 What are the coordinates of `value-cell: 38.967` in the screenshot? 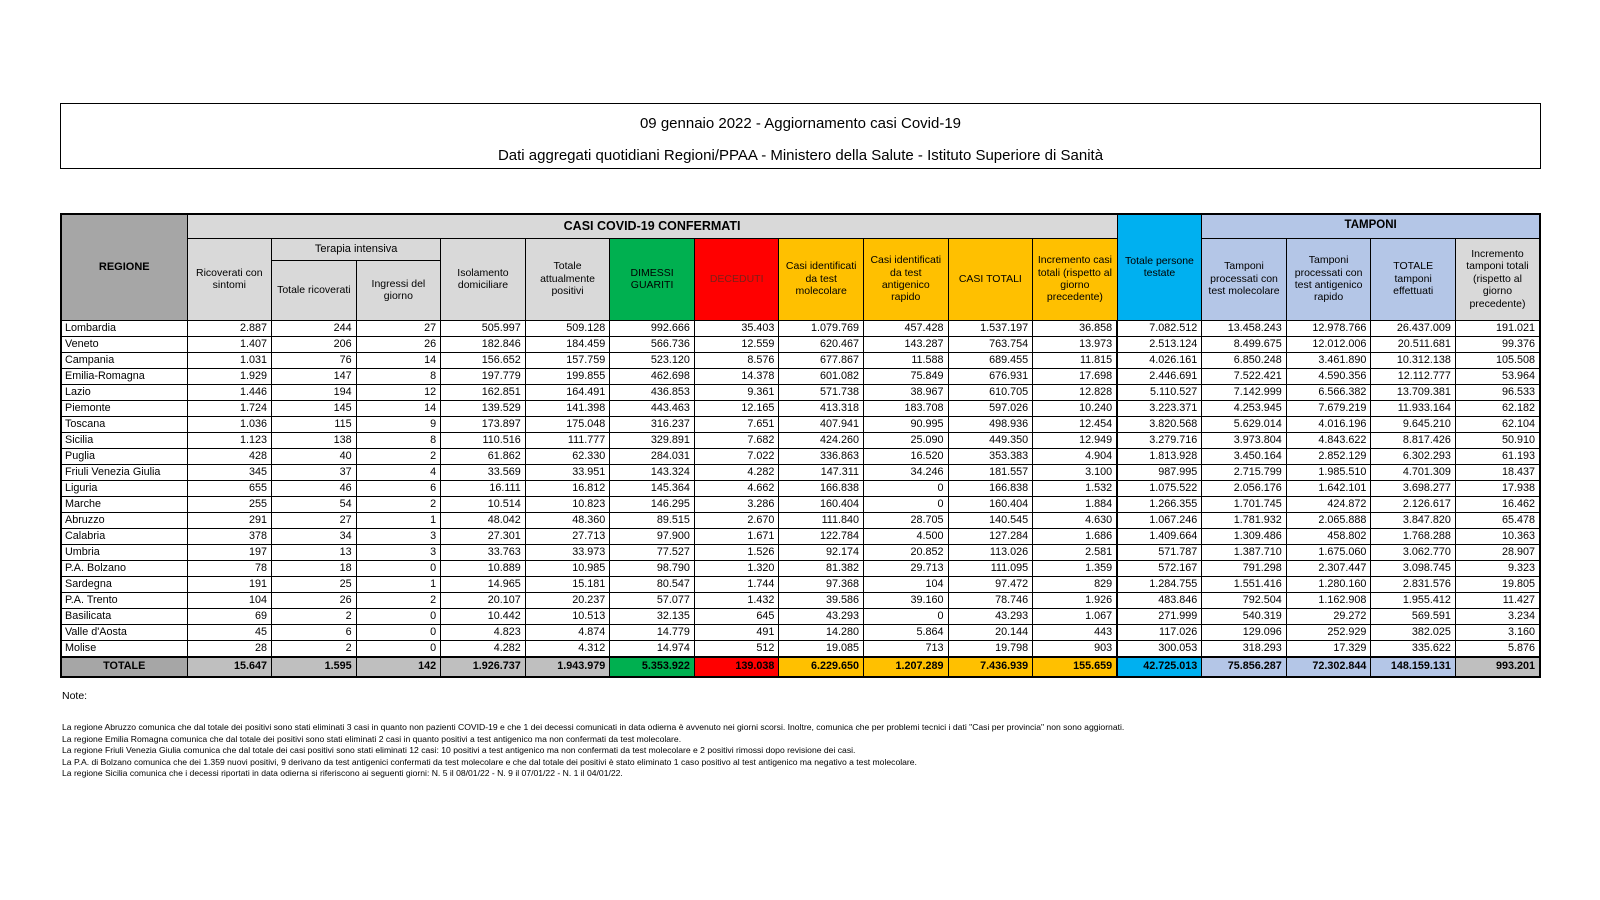 It's located at (906, 392).